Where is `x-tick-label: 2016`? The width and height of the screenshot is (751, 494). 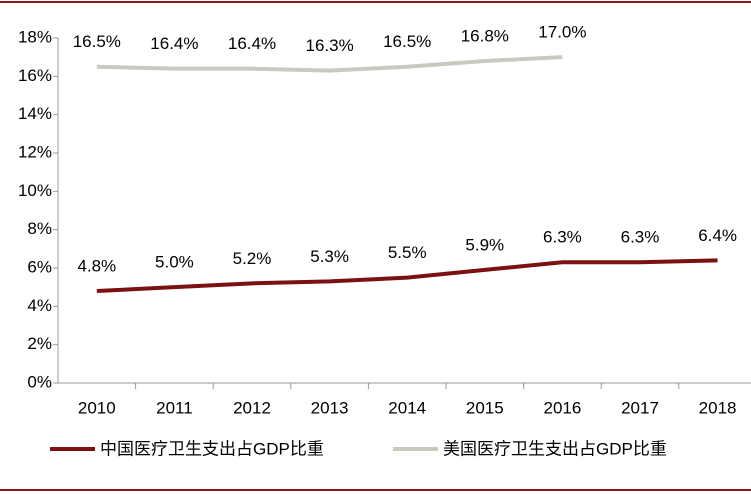
x-tick-label: 2016 is located at coordinates (562, 407).